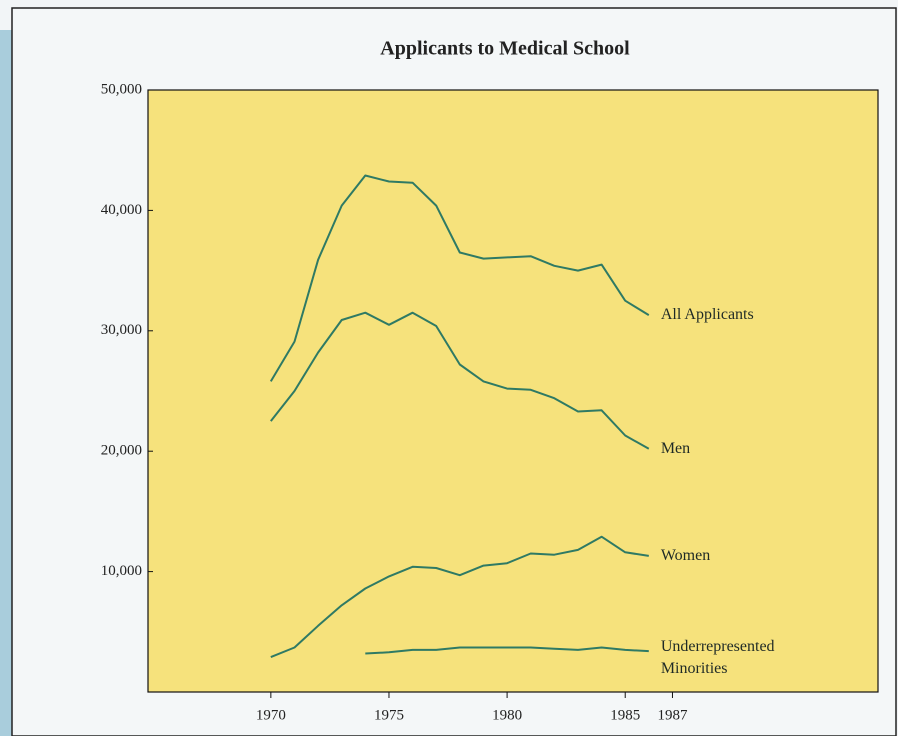  I want to click on x-tick-label: 1975, so click(389, 715).